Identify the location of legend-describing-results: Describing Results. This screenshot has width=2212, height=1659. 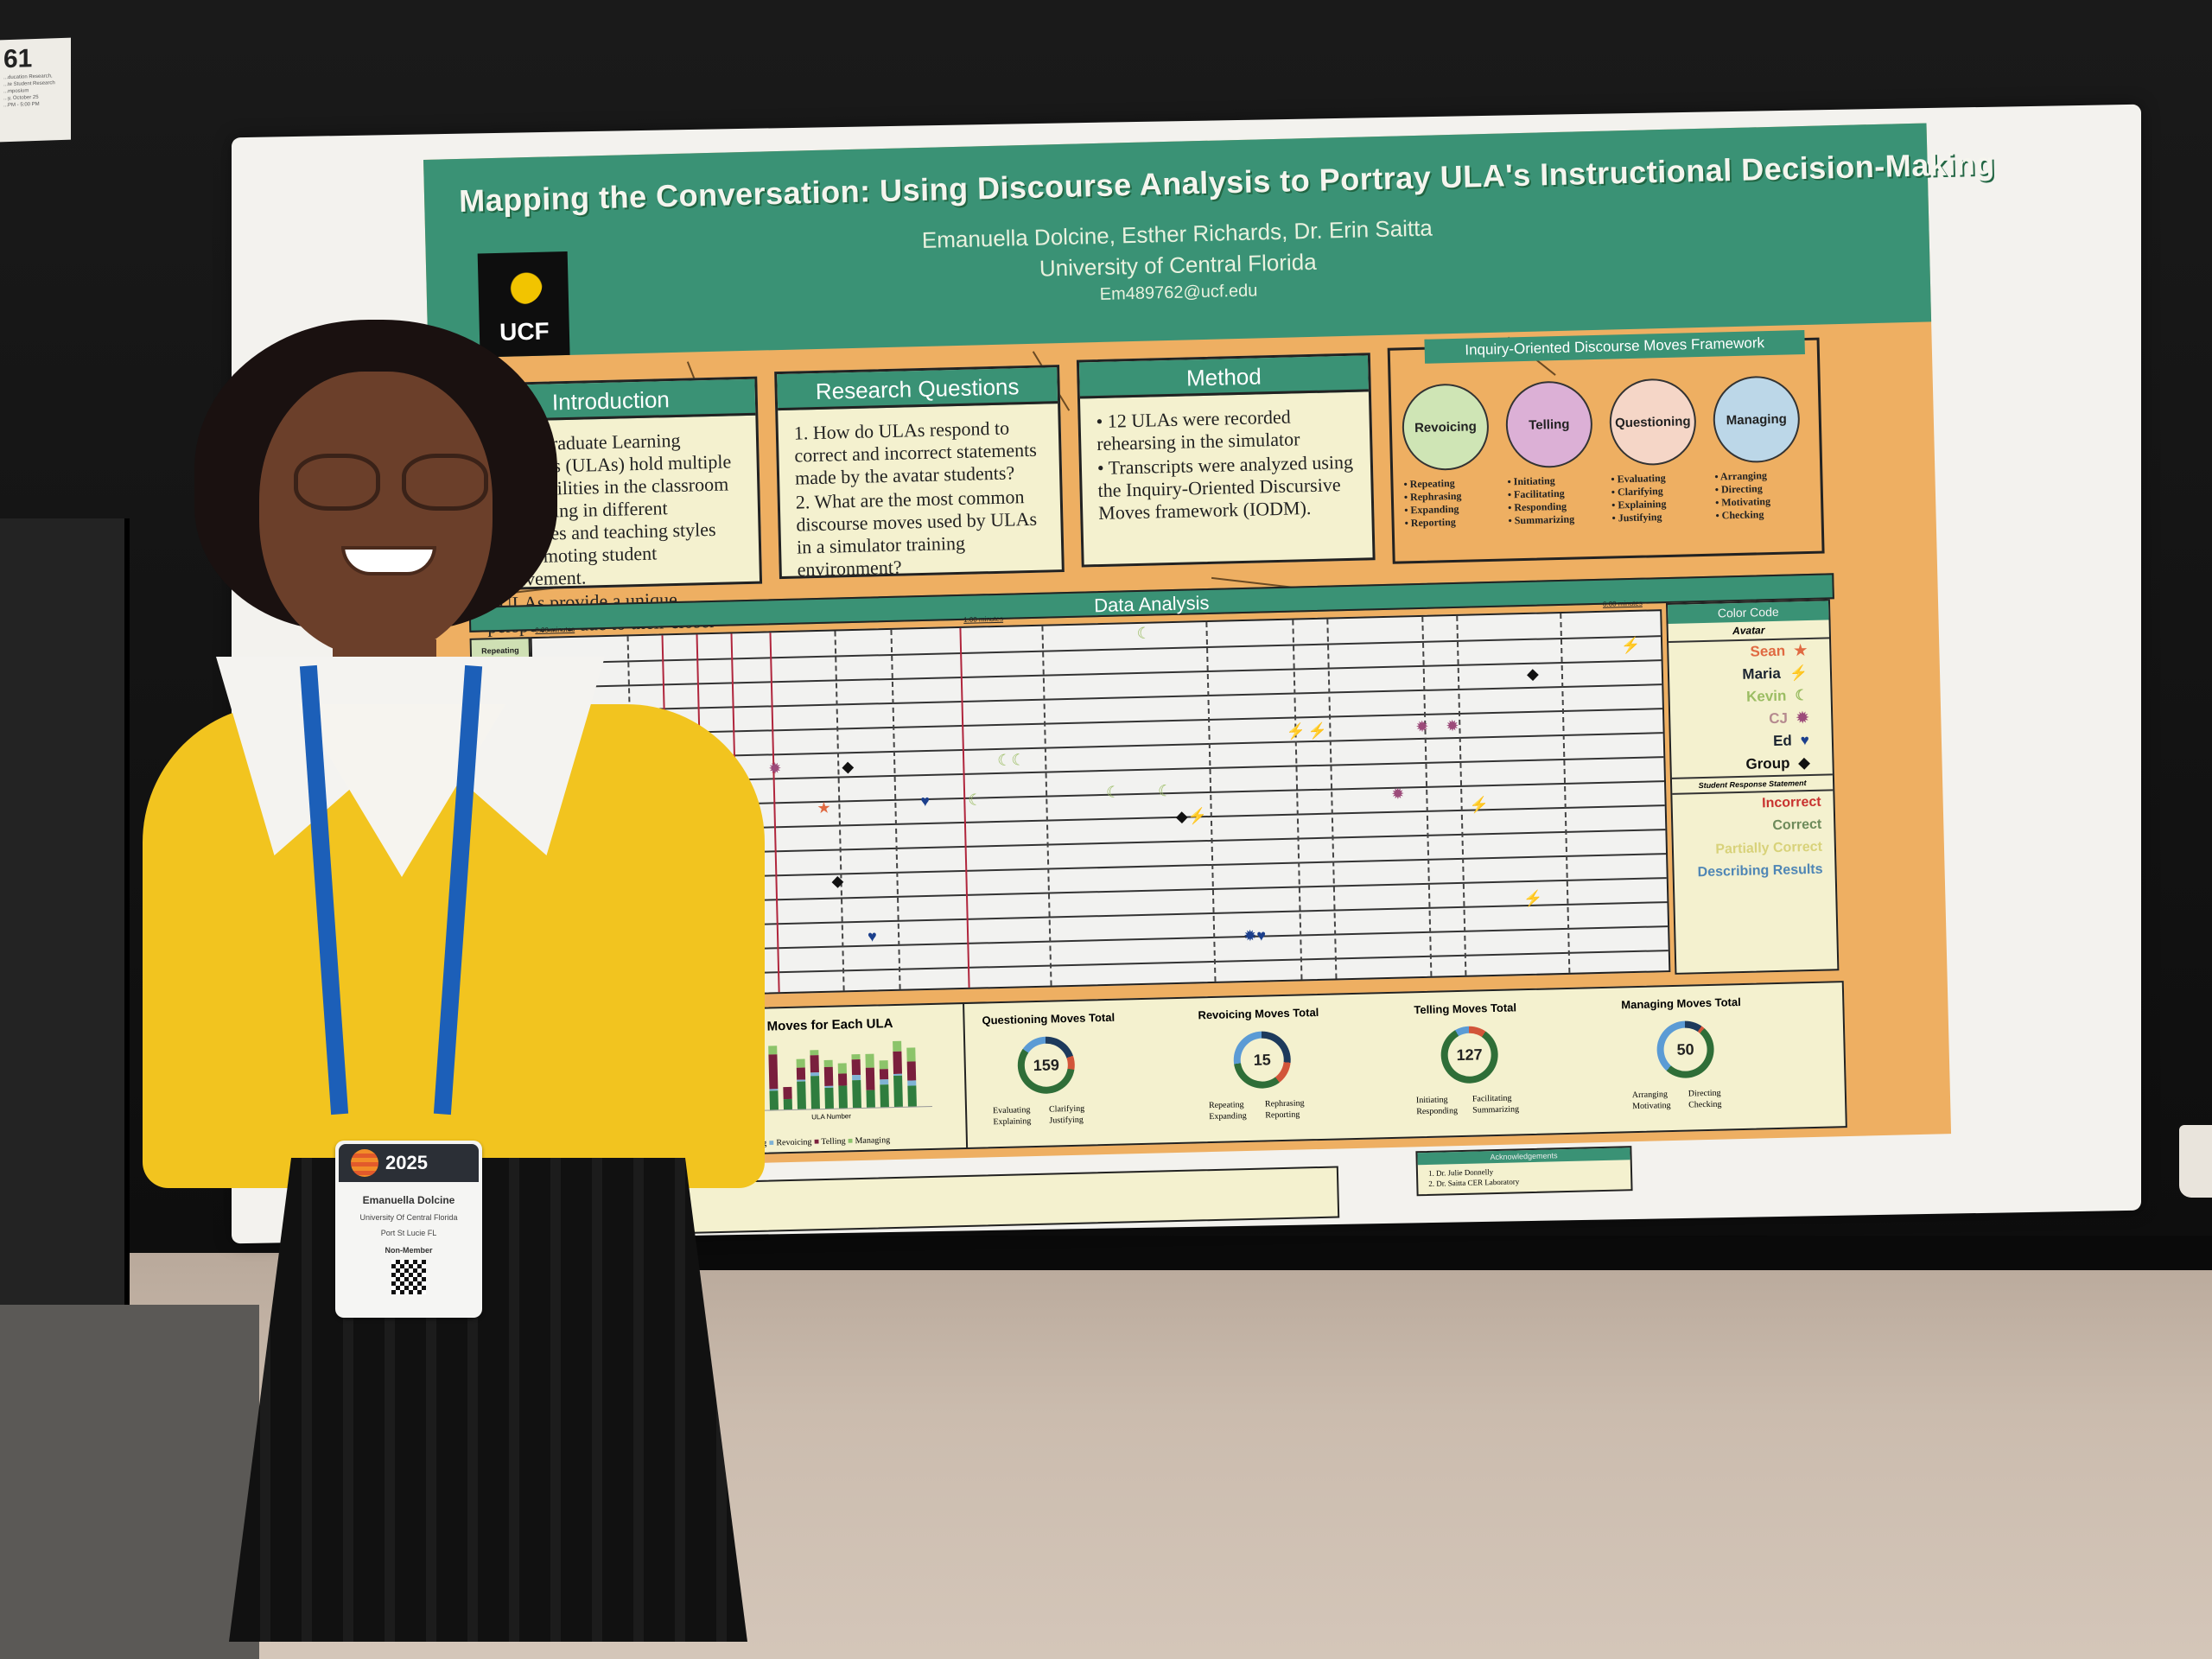
(1760, 870).